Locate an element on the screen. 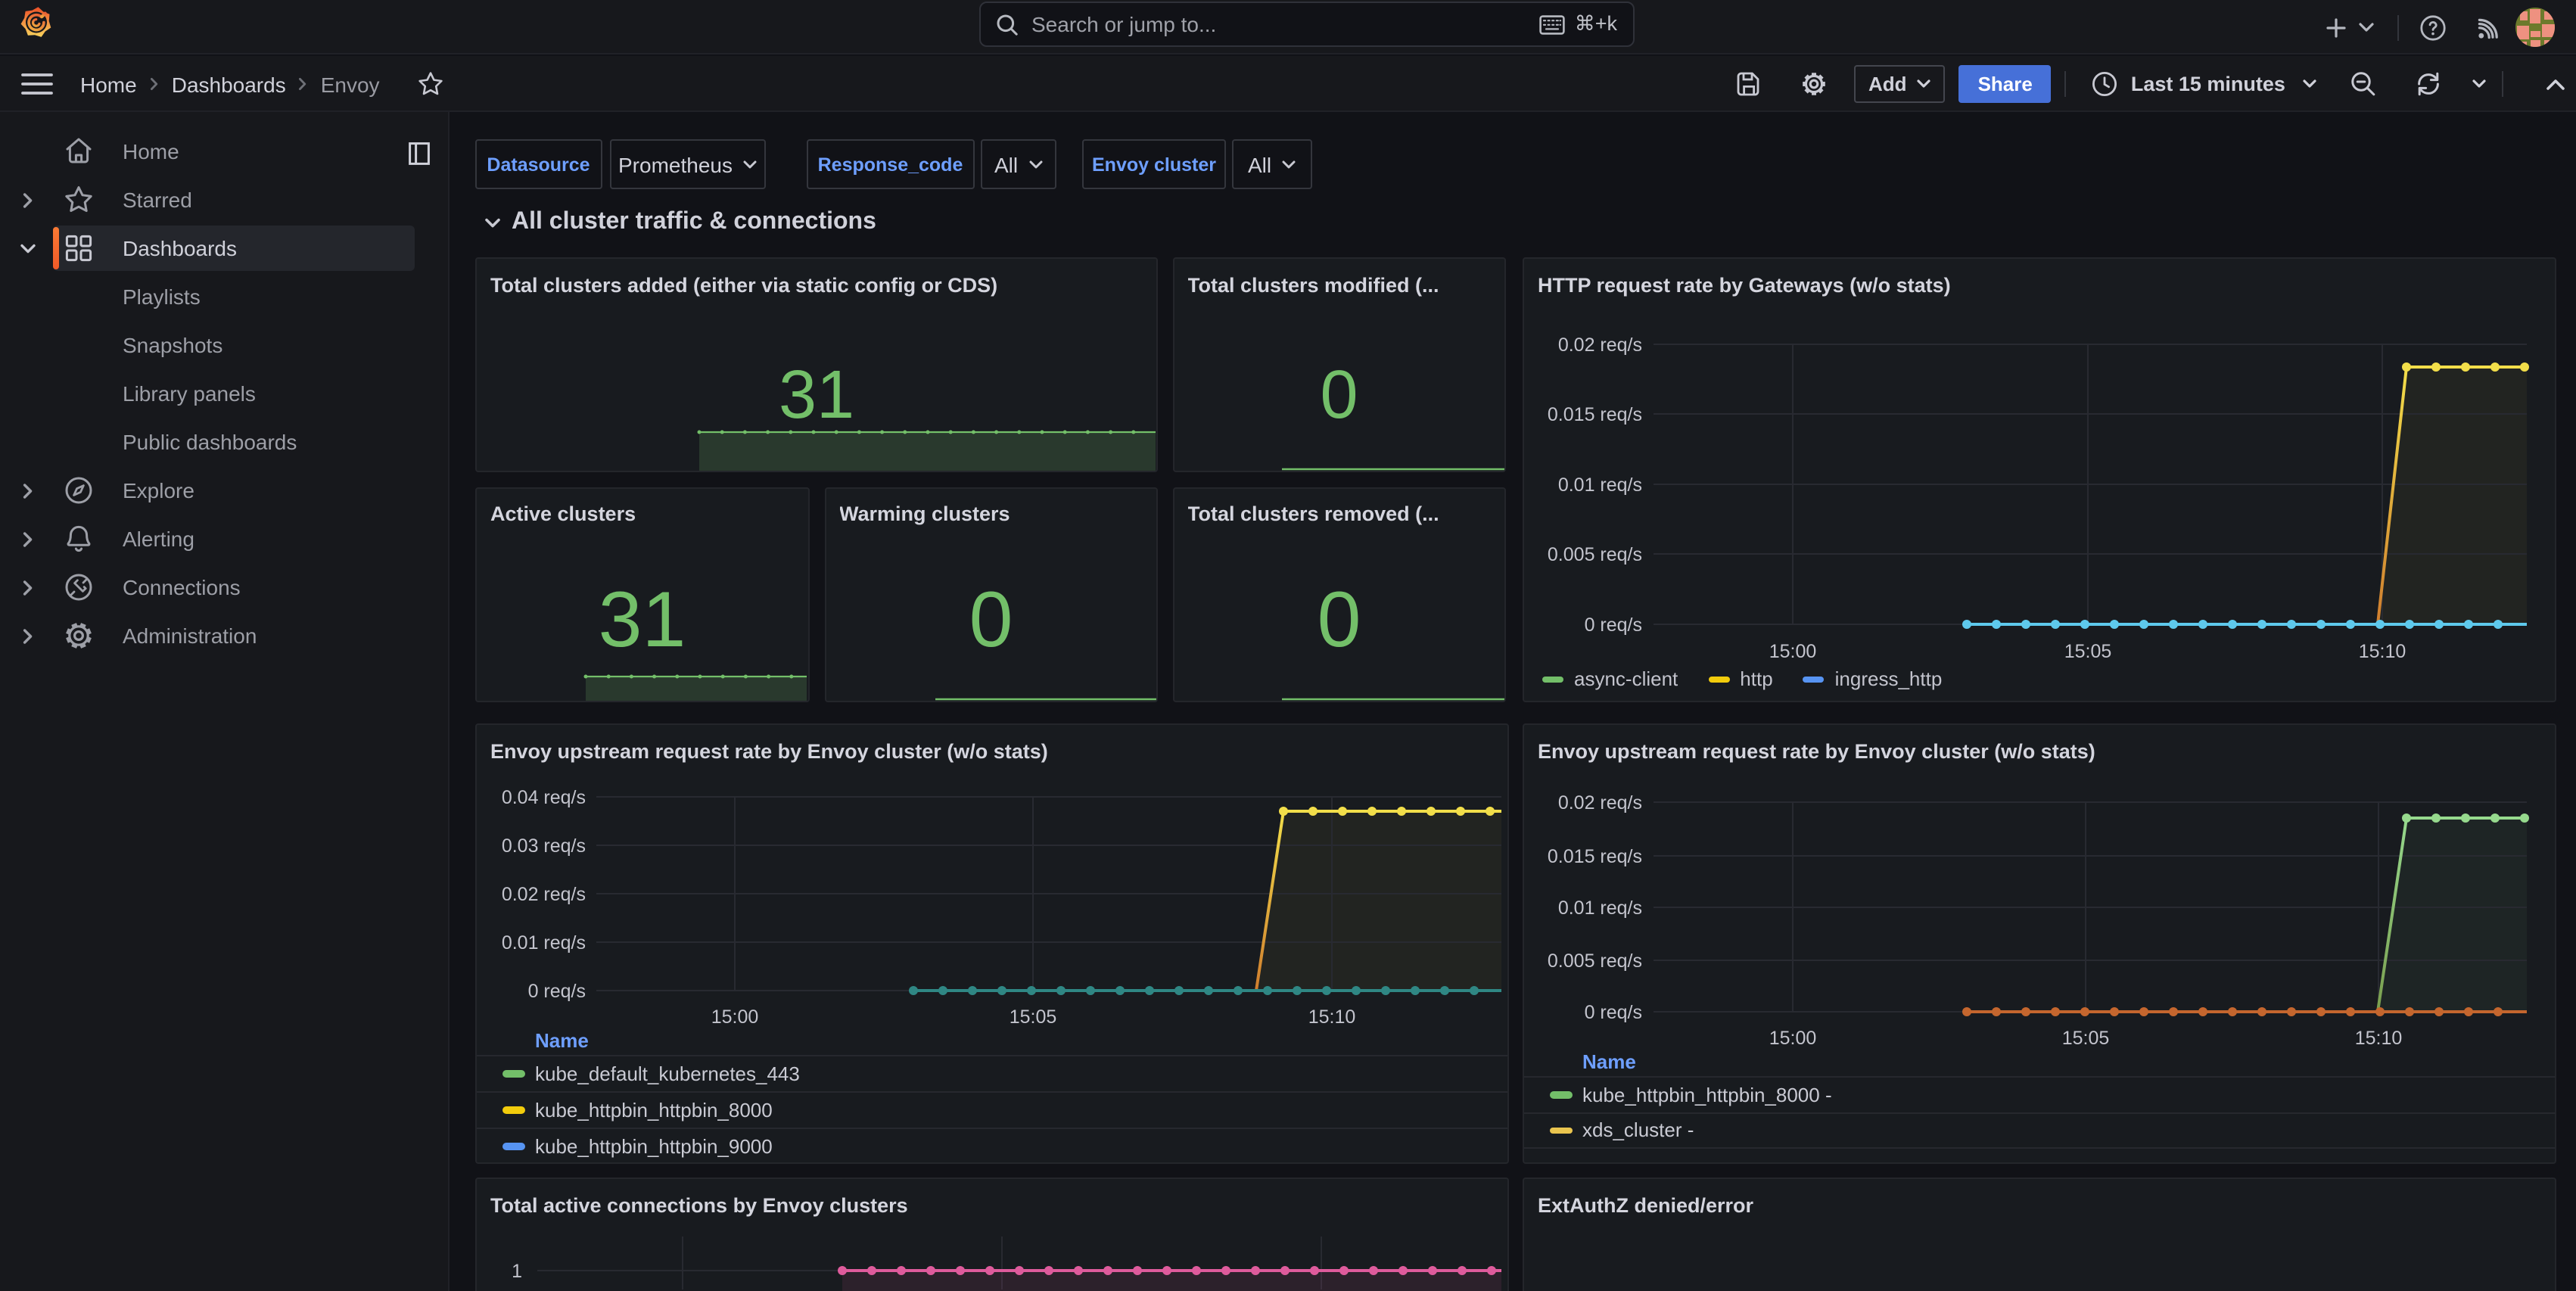 Image resolution: width=2576 pixels, height=1291 pixels. svg-text: 1 is located at coordinates (517, 1271).